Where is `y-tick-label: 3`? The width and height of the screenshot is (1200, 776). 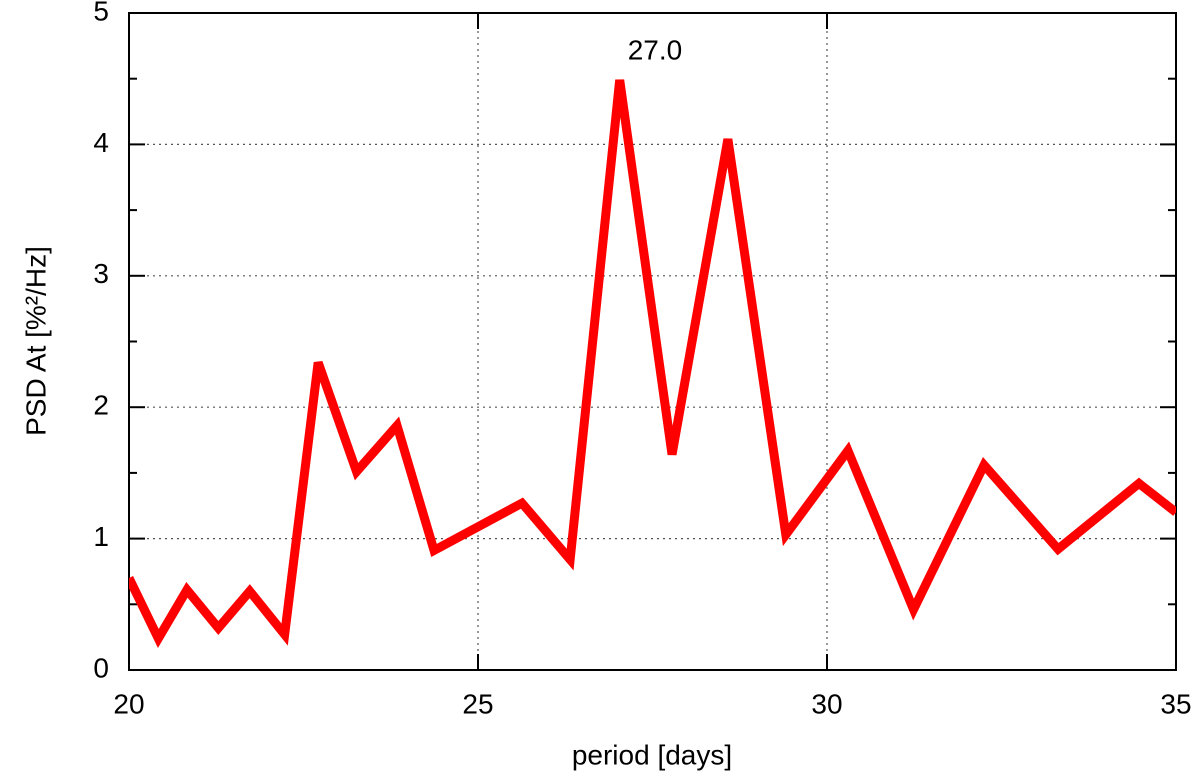
y-tick-label: 3 is located at coordinates (101, 273).